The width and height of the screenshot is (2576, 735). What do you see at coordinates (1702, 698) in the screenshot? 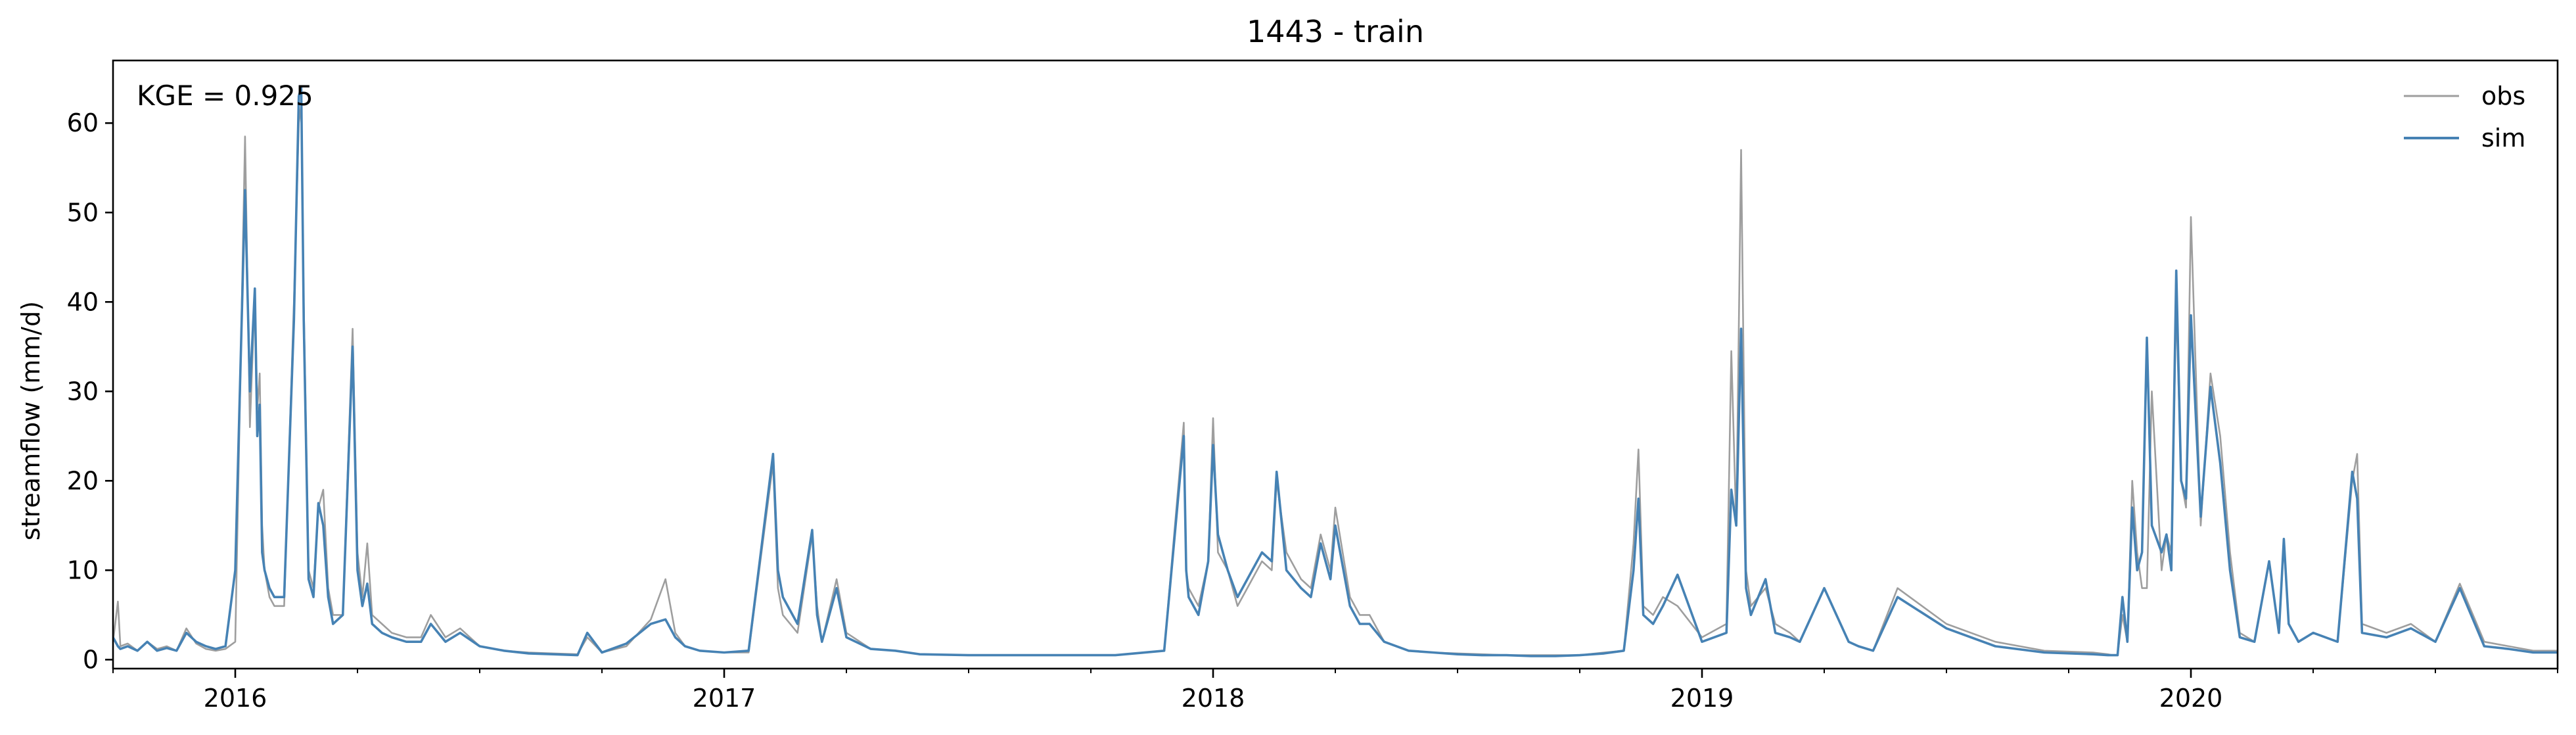
I see `x-tick-label: 2019` at bounding box center [1702, 698].